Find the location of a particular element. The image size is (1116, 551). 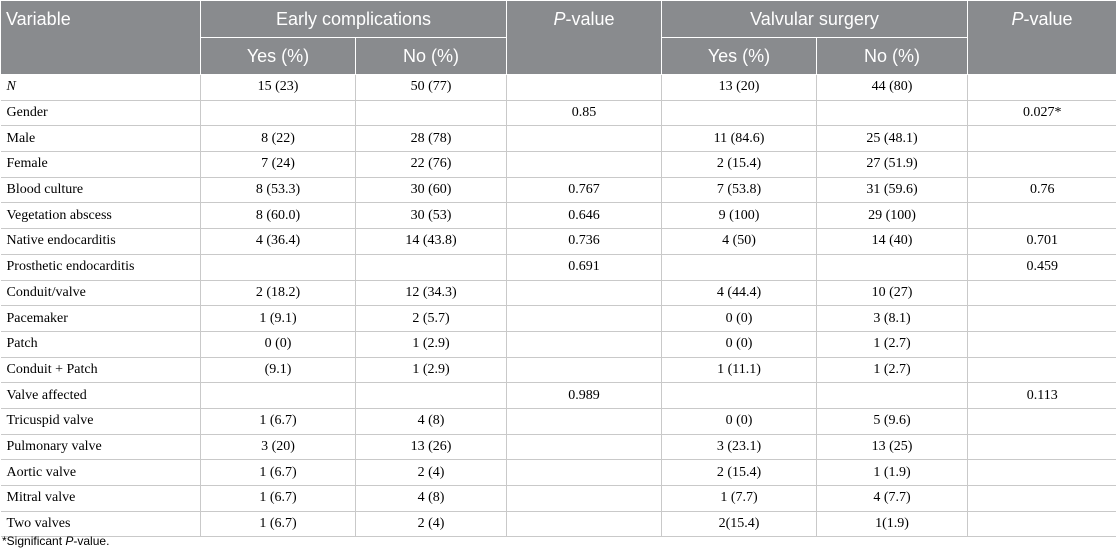

row-label: Two valves is located at coordinates (100, 524).